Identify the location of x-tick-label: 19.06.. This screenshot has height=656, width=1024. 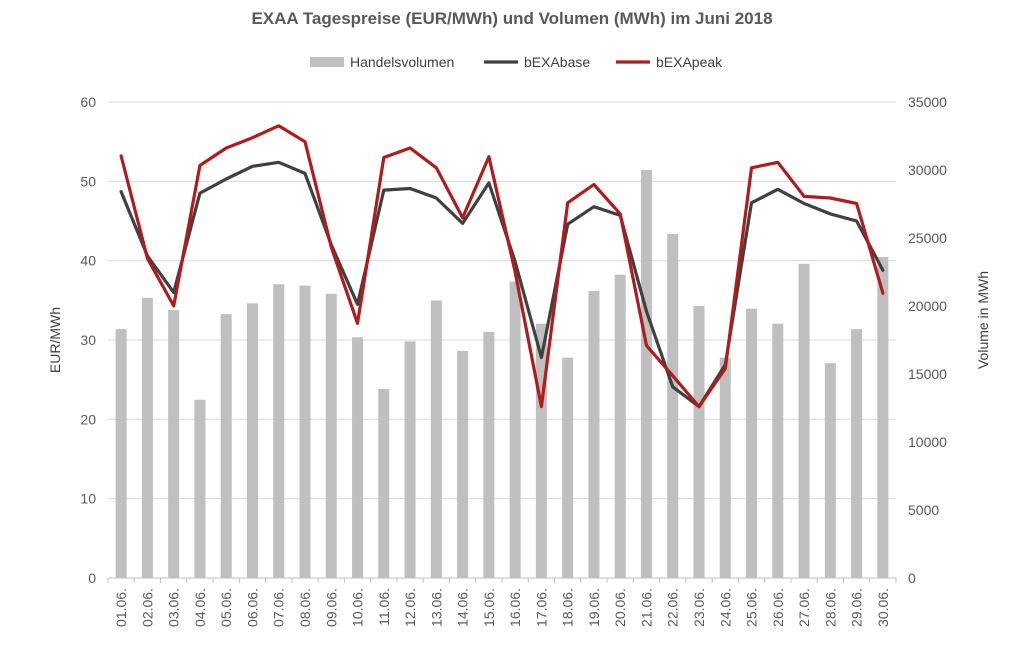
(594, 607).